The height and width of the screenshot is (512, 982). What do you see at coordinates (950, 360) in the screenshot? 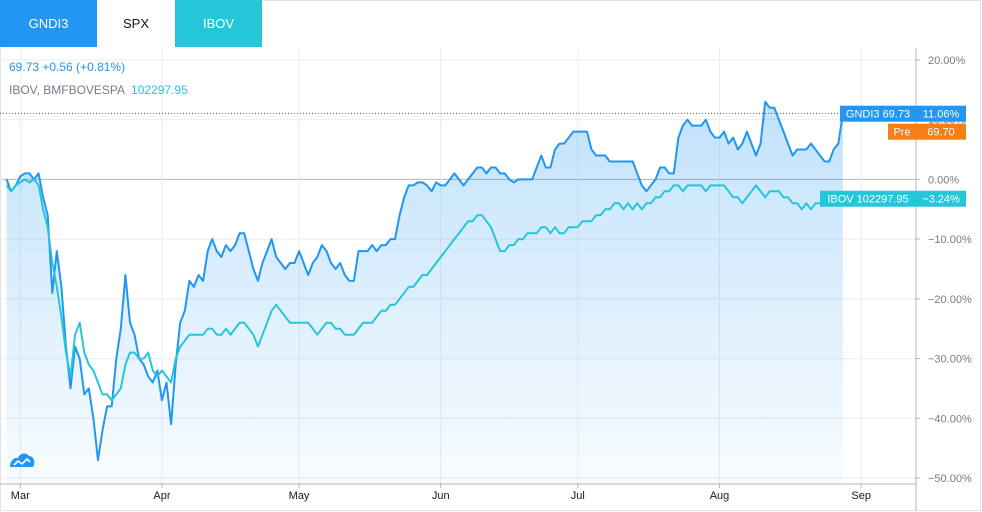
I see `y-tick-label: −30.00%` at bounding box center [950, 360].